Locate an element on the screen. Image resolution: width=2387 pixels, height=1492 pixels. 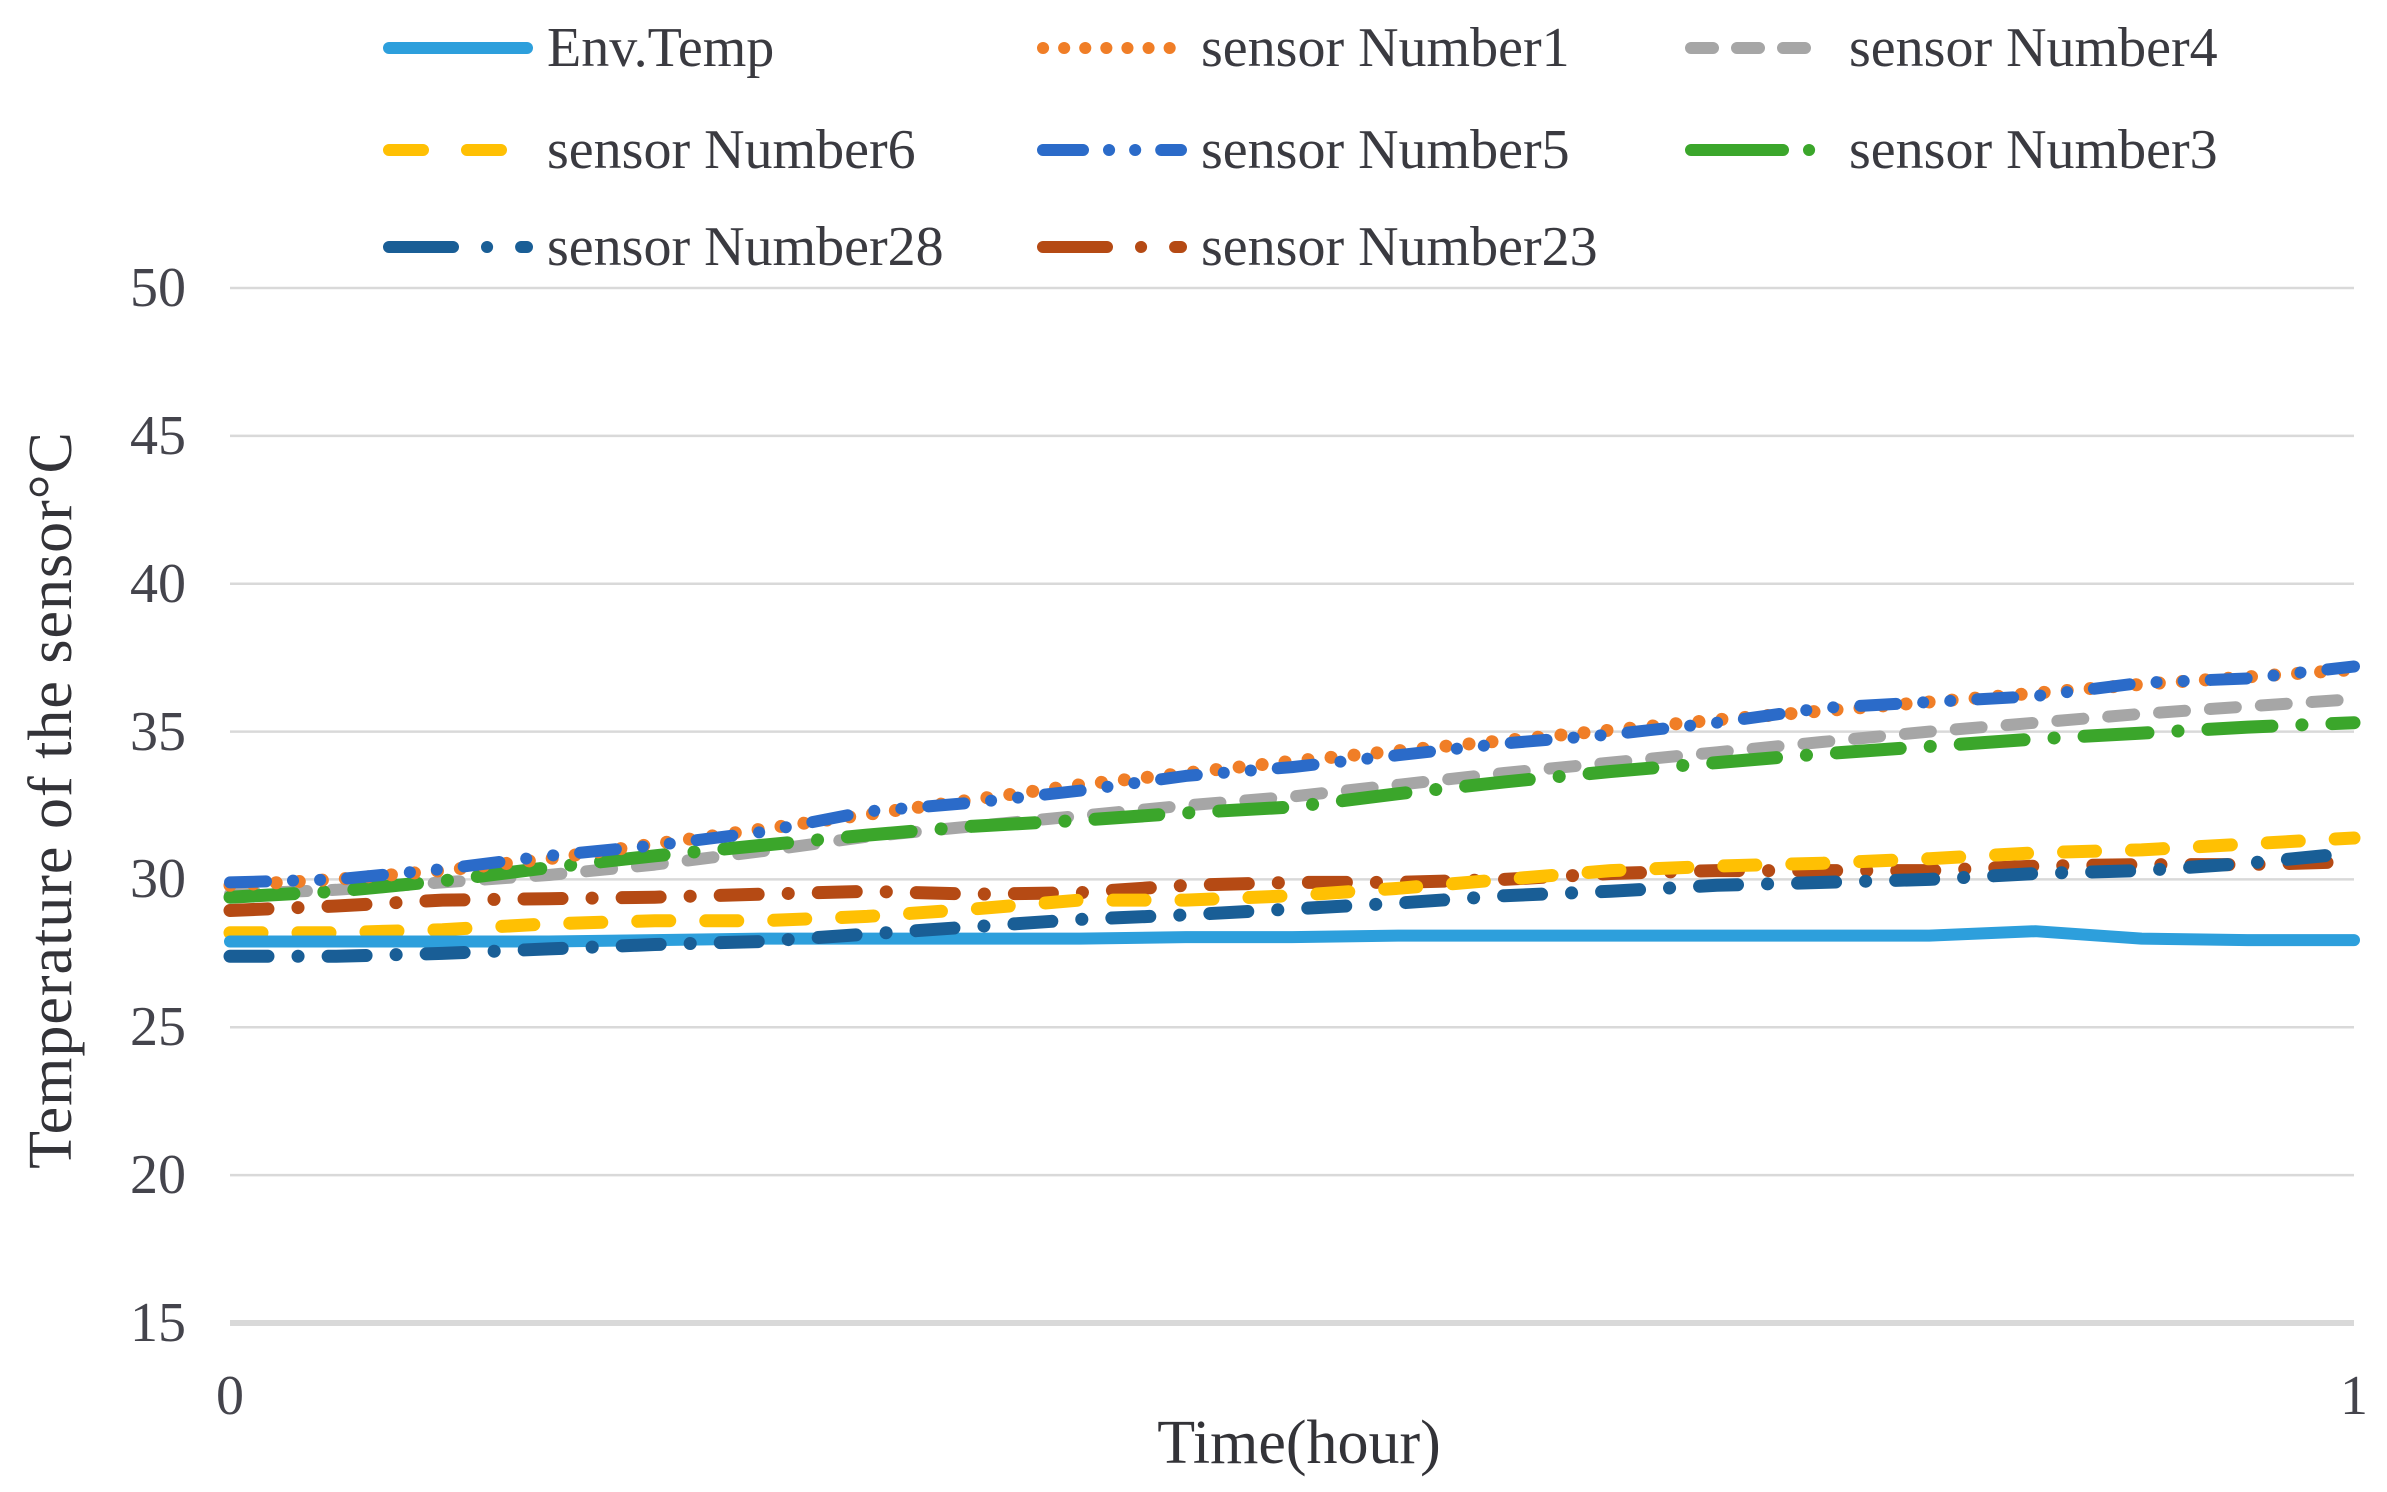
series-line-sensor-number3 is located at coordinates (1292, 810).